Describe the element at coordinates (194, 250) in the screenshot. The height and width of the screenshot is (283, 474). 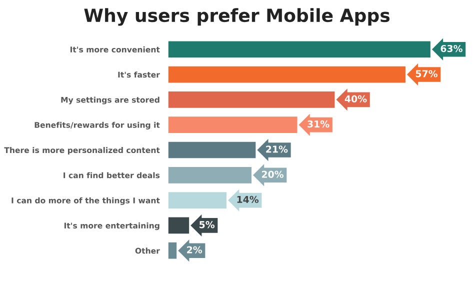
I see `data-label: 2%` at that location.